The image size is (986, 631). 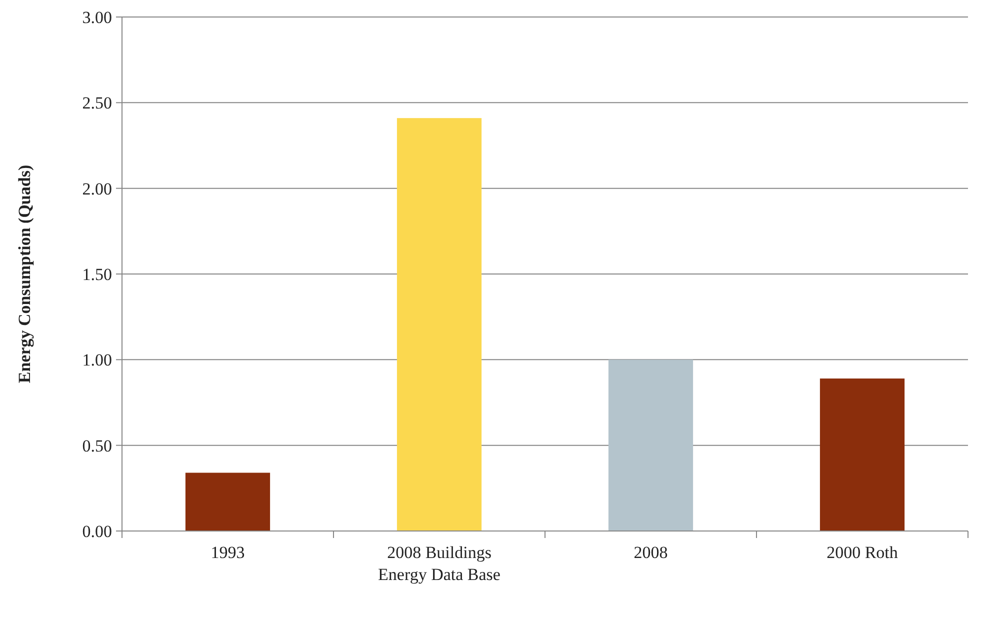 What do you see at coordinates (97, 360) in the screenshot?
I see `y-tick-label: 1.00` at bounding box center [97, 360].